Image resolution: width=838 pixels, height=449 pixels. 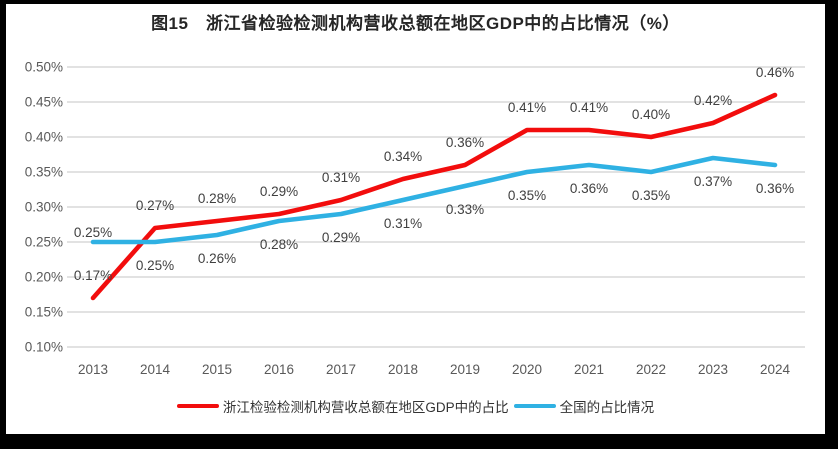 What do you see at coordinates (415, 23) in the screenshot?
I see `chart-title: 图15 浙江省检验检测机构营收总额在地区GDP中的占比情况（%）` at bounding box center [415, 23].